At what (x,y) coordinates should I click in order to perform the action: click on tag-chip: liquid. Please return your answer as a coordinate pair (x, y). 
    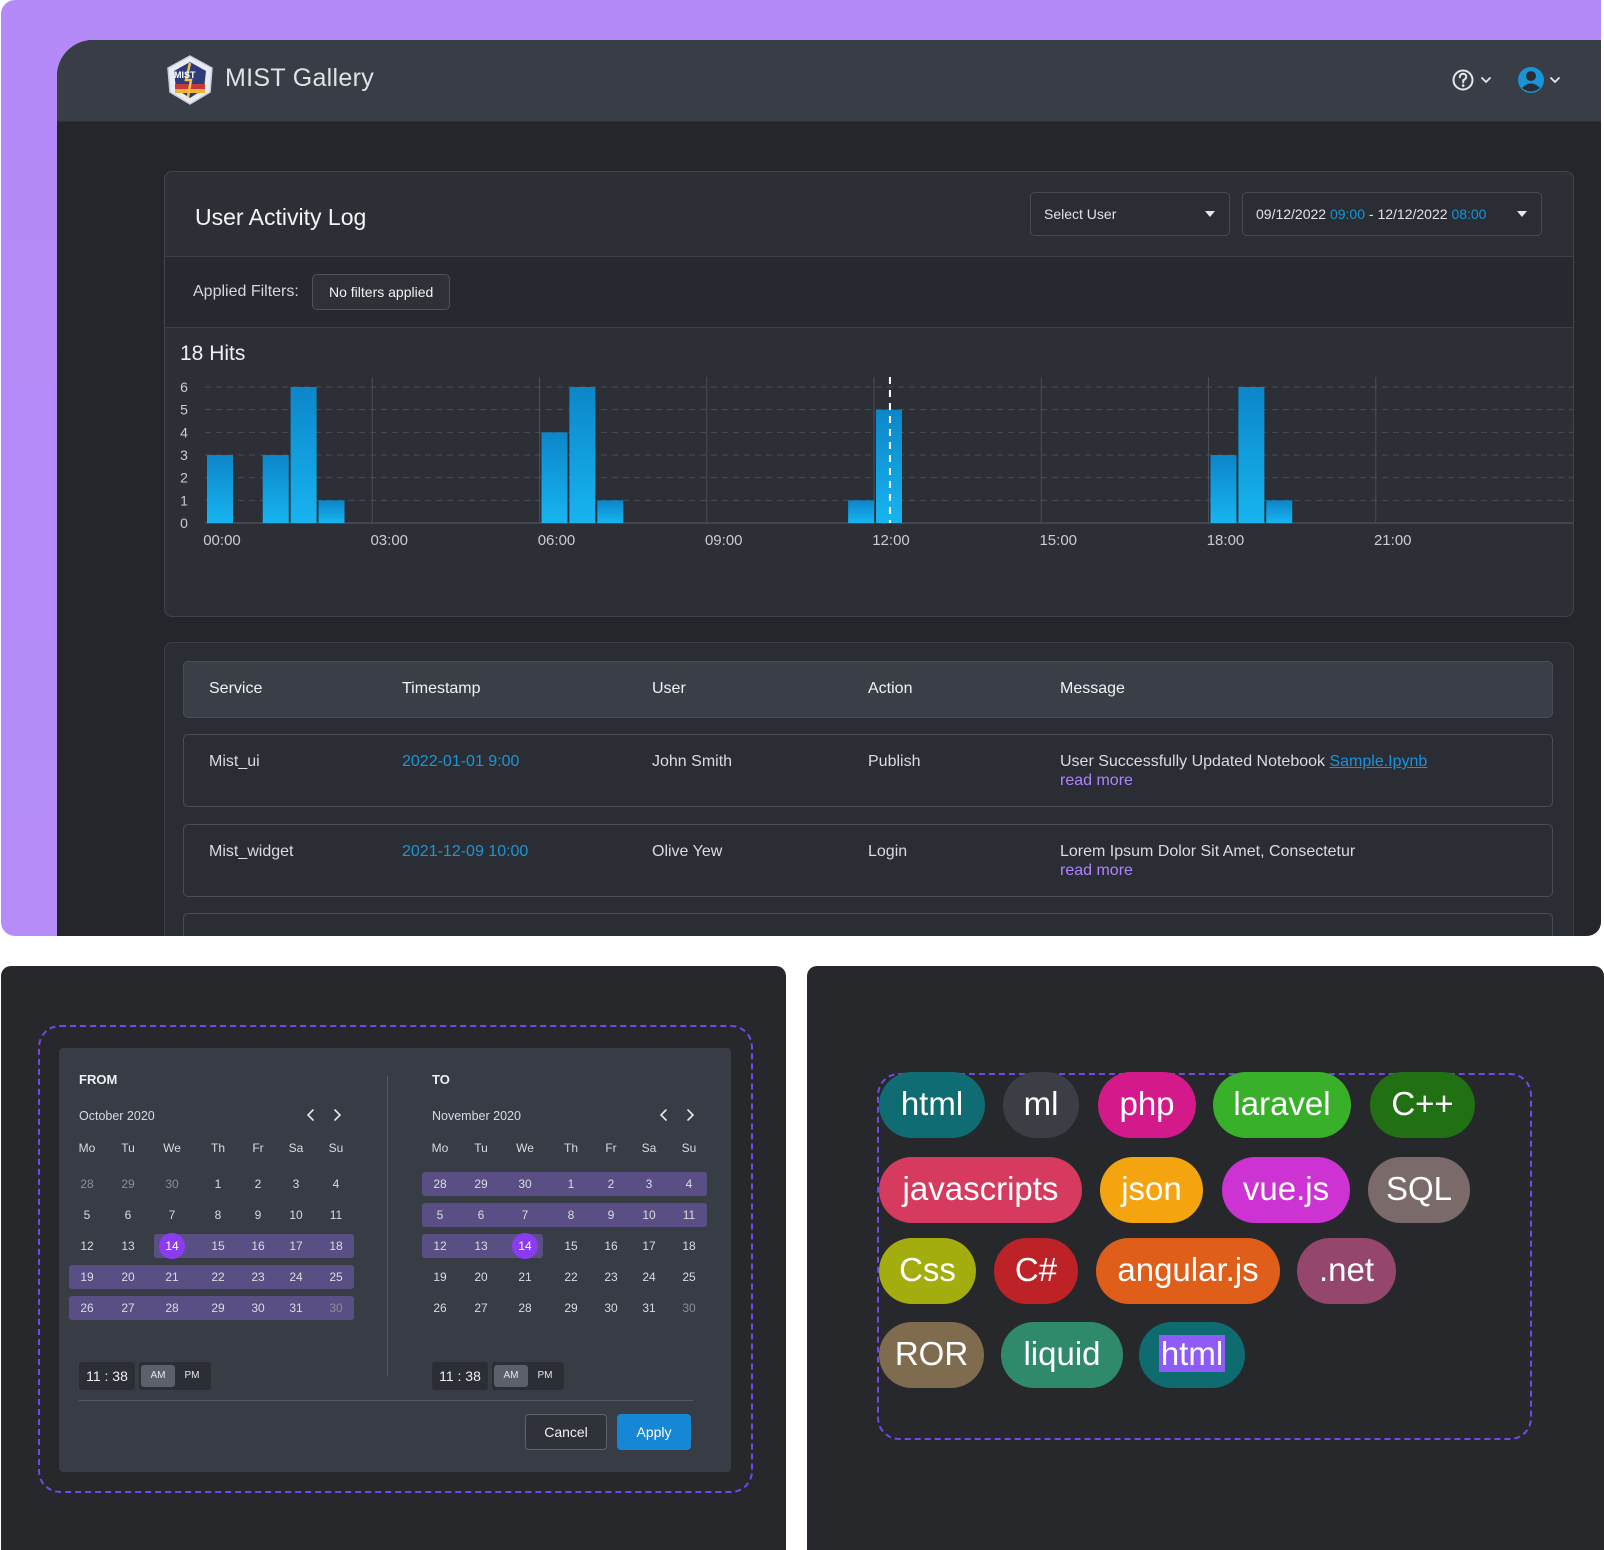
    Looking at the image, I should click on (1062, 1355).